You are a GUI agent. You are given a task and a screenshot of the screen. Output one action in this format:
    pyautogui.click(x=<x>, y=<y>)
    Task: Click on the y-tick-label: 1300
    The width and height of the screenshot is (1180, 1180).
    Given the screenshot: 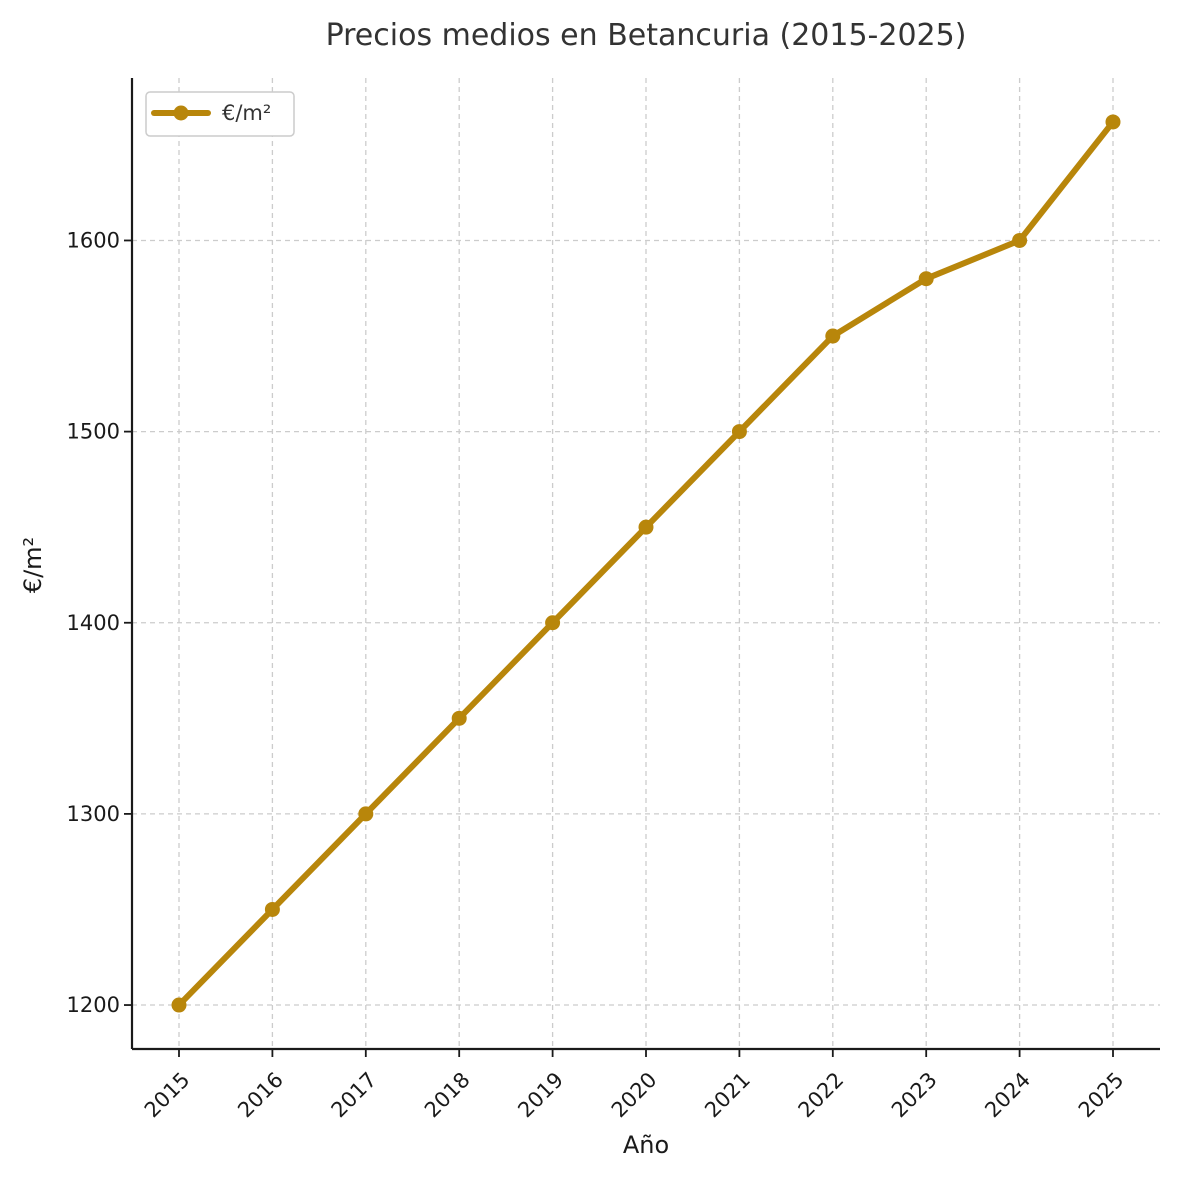 What is the action you would take?
    pyautogui.click(x=93, y=814)
    